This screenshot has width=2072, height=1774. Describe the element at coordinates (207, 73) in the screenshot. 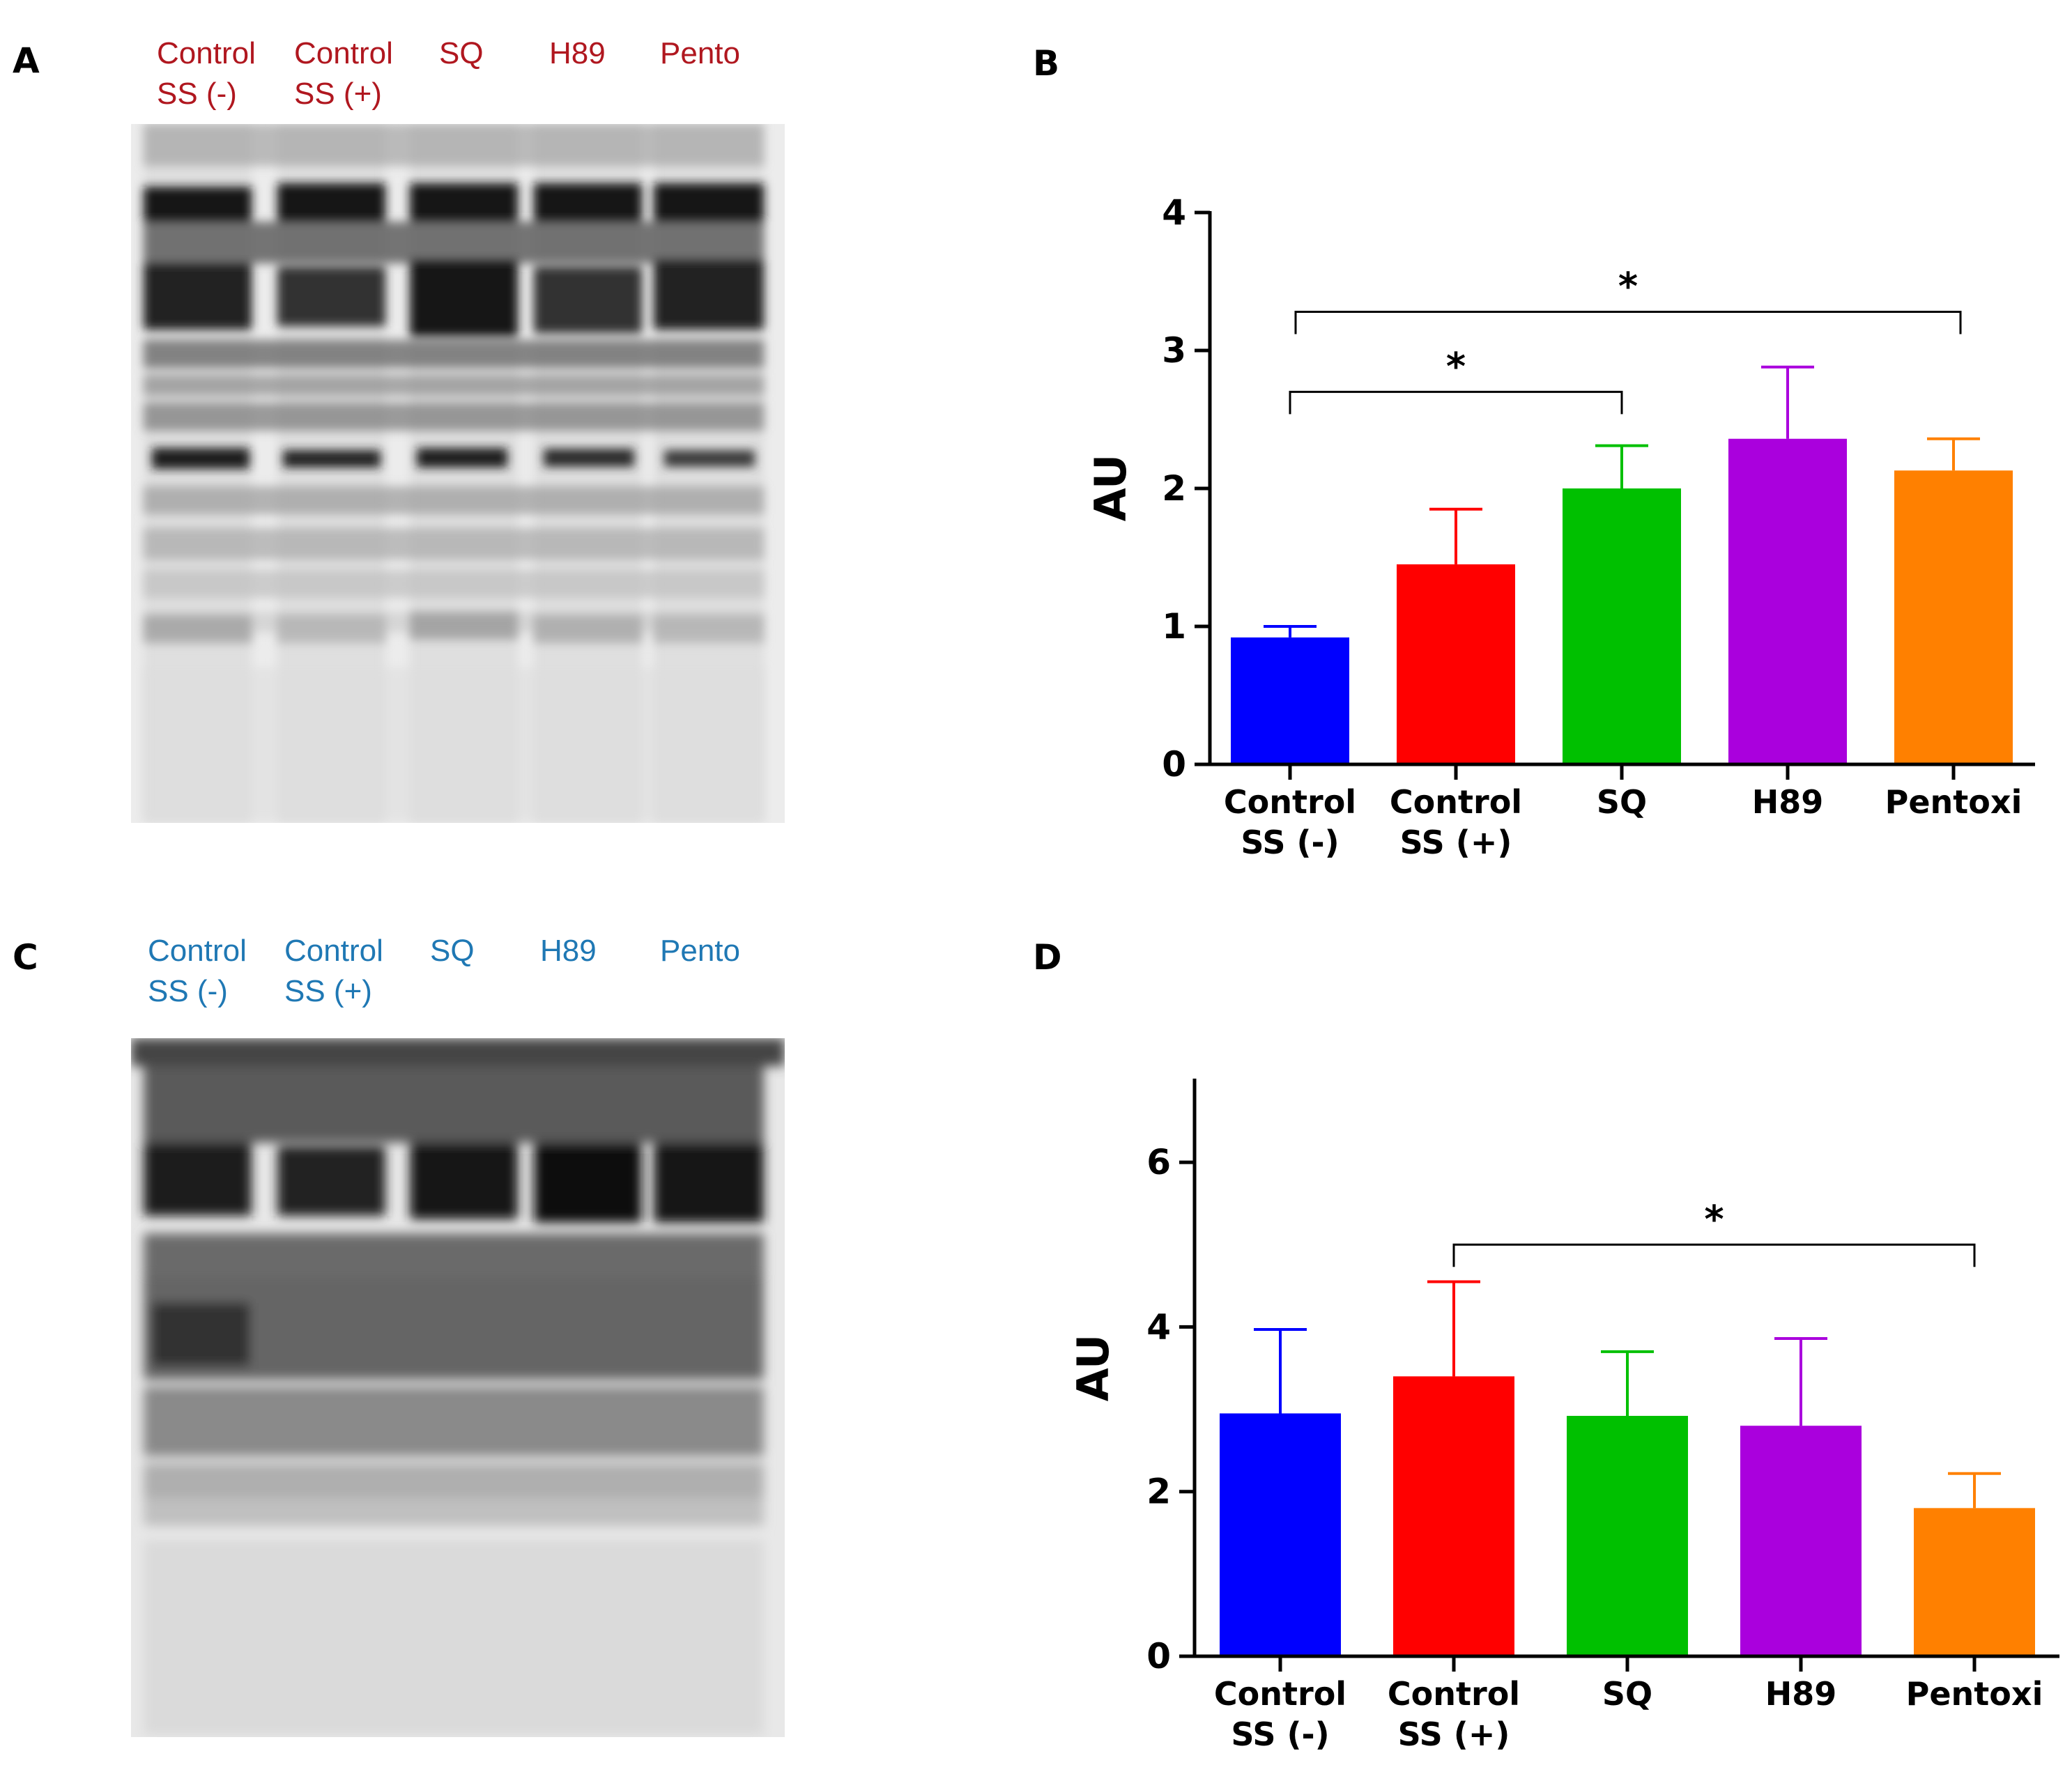

I see `blot-a-lane-label-control-ss-minus: Control SS (-)` at that location.